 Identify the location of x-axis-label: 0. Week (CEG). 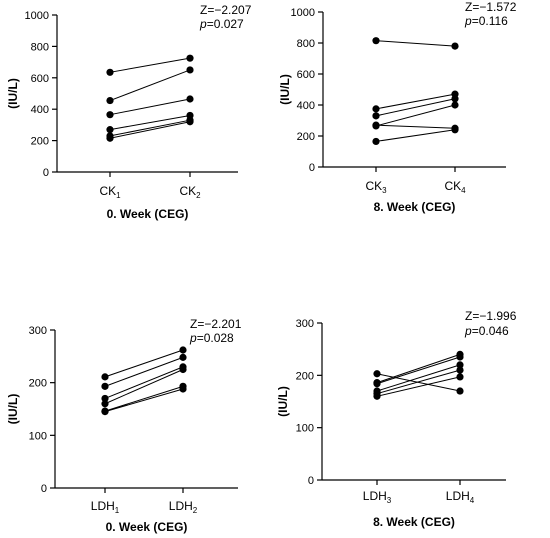
(148, 214).